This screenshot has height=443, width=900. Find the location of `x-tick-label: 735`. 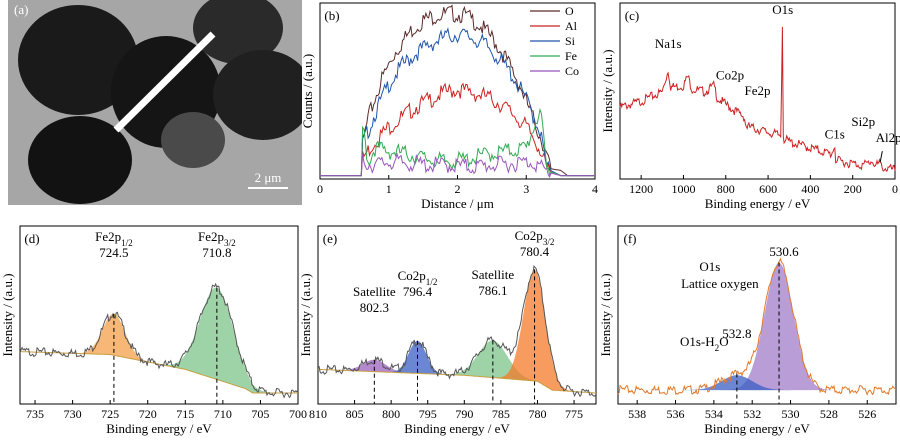

x-tick-label: 735 is located at coordinates (35, 414).